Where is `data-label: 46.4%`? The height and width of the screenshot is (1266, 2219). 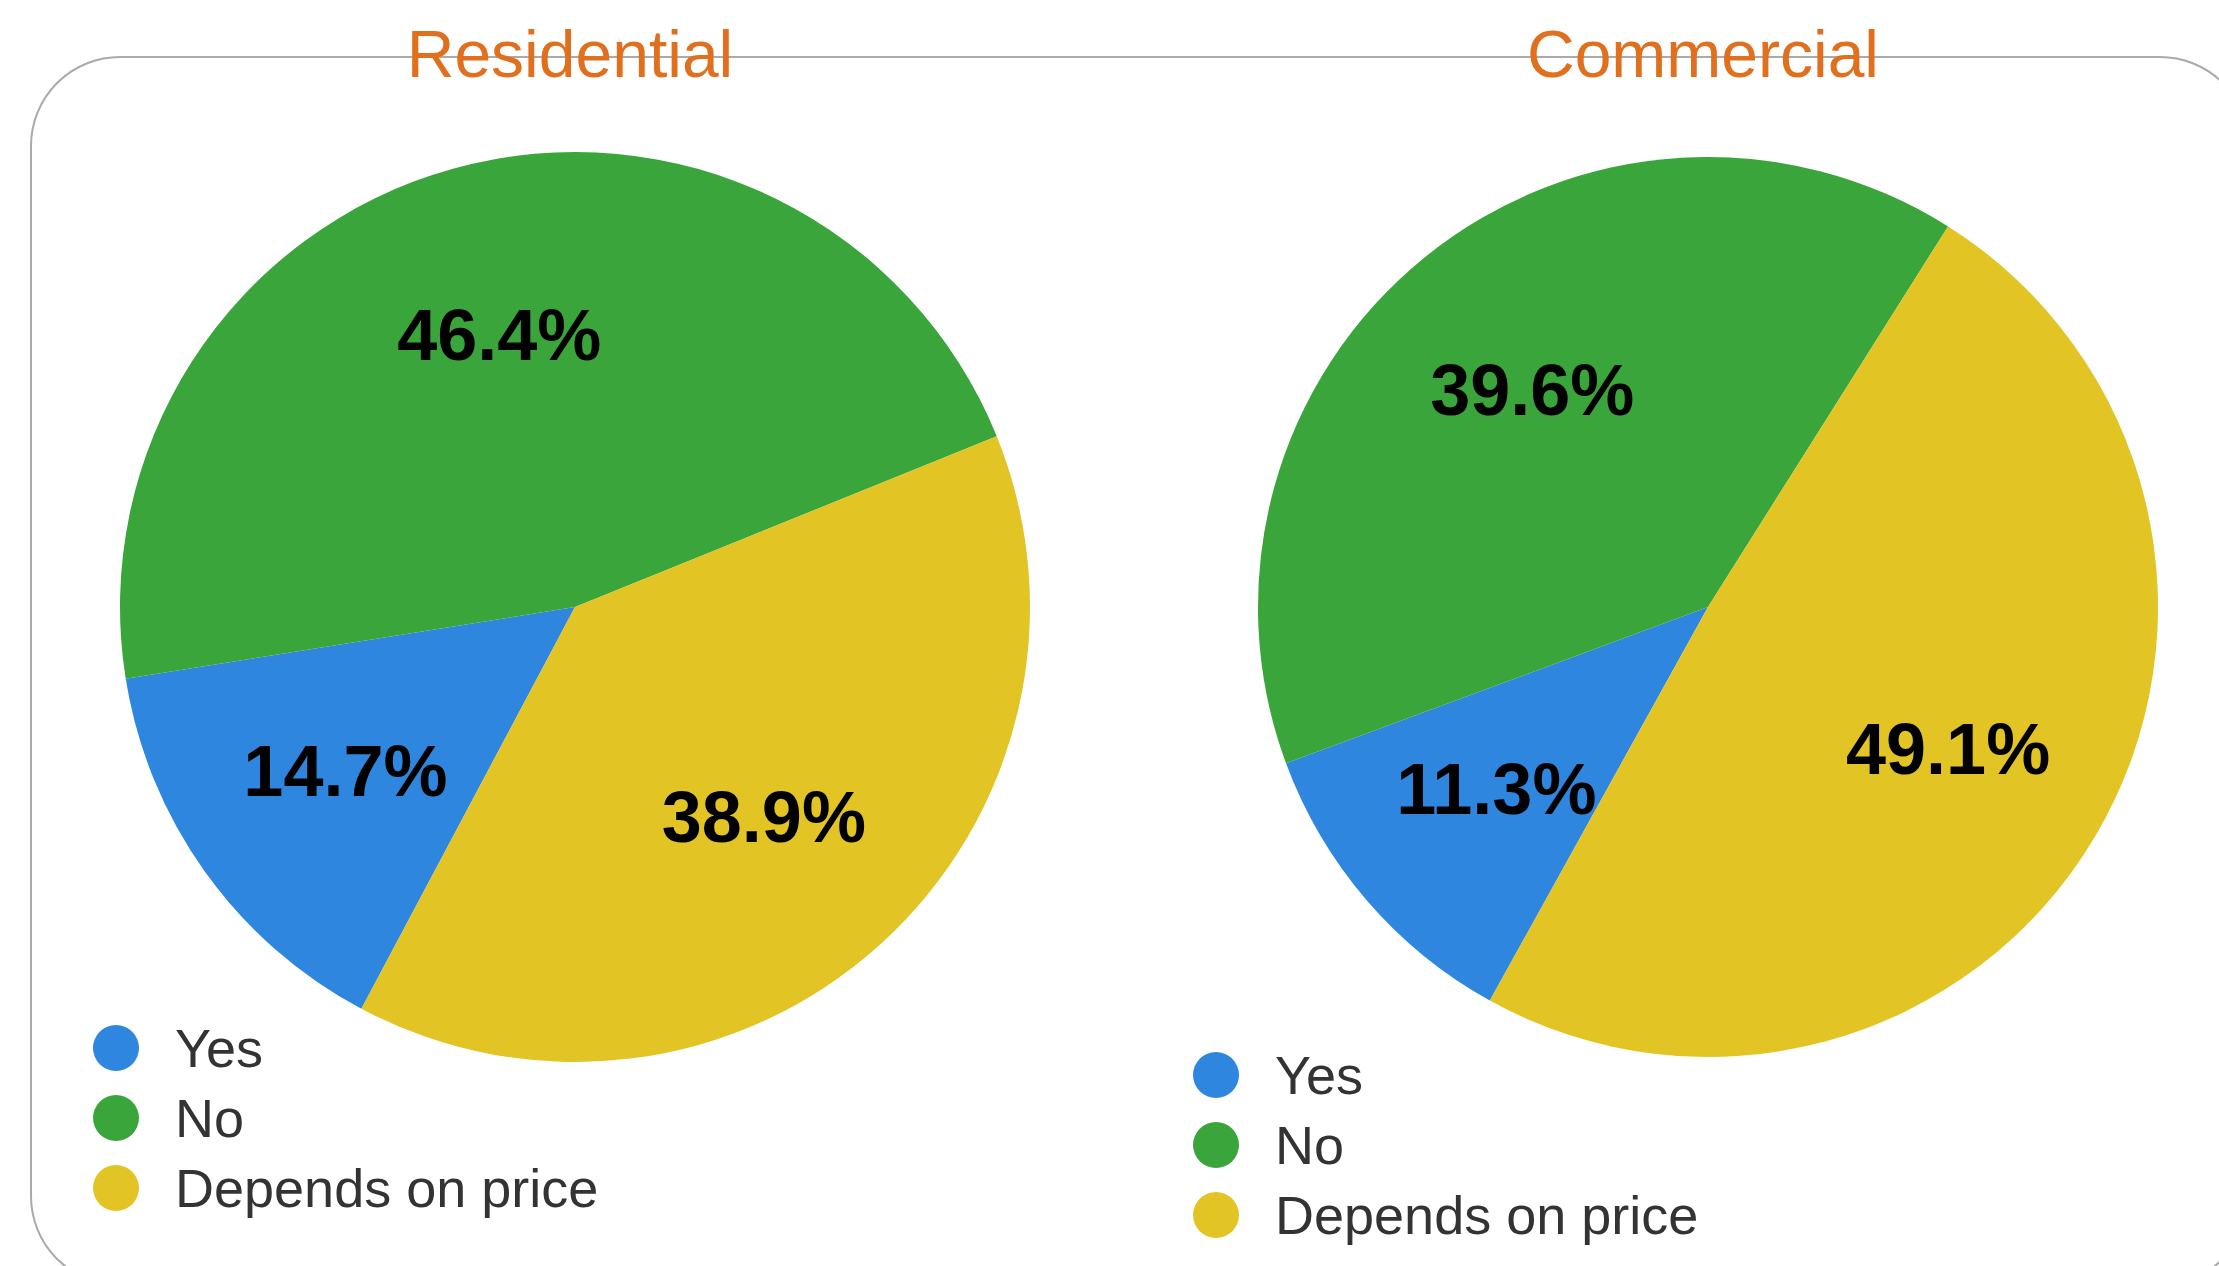 data-label: 46.4% is located at coordinates (499, 335).